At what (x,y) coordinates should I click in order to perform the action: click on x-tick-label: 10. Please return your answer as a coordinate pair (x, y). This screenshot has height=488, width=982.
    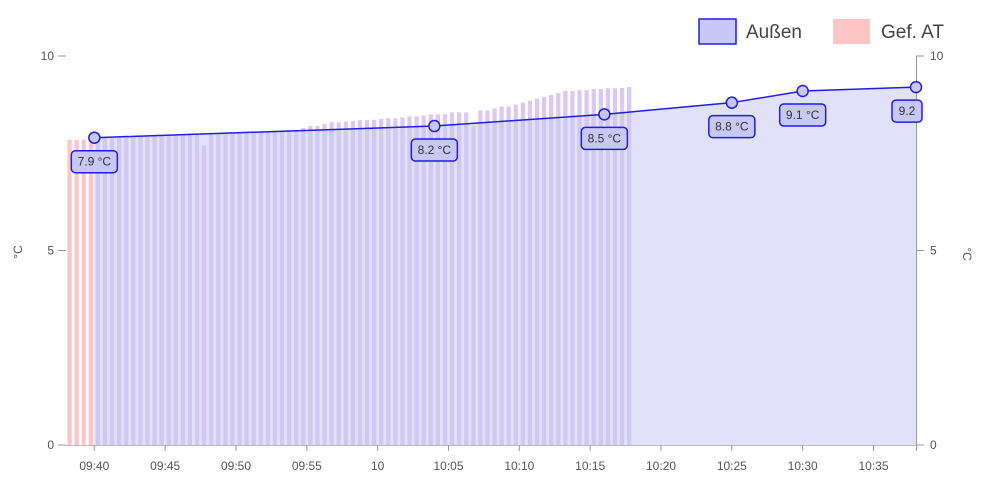
    Looking at the image, I should click on (378, 466).